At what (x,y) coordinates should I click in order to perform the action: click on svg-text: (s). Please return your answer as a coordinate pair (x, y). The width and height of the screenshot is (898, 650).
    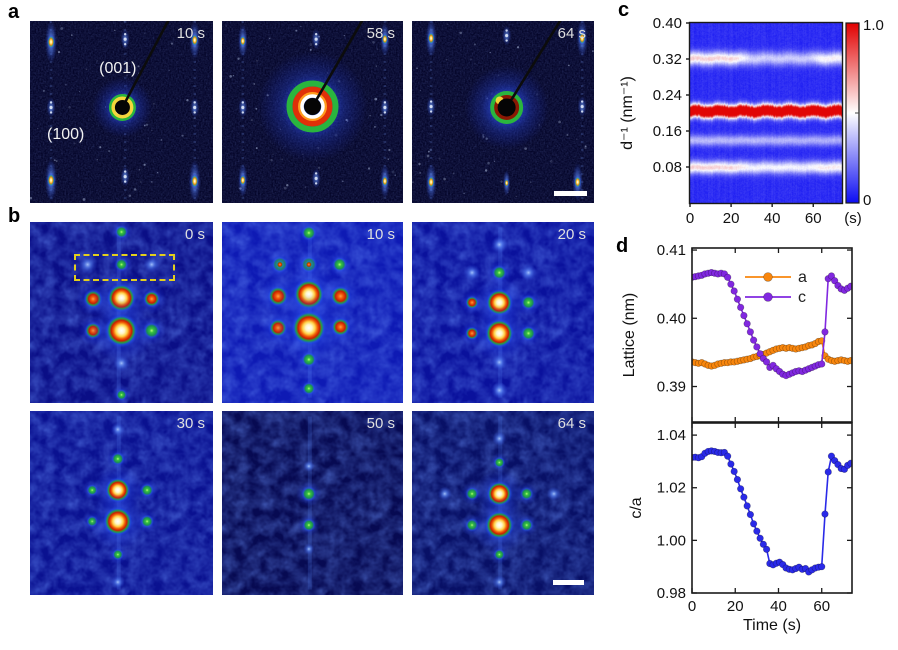
    Looking at the image, I should click on (853, 218).